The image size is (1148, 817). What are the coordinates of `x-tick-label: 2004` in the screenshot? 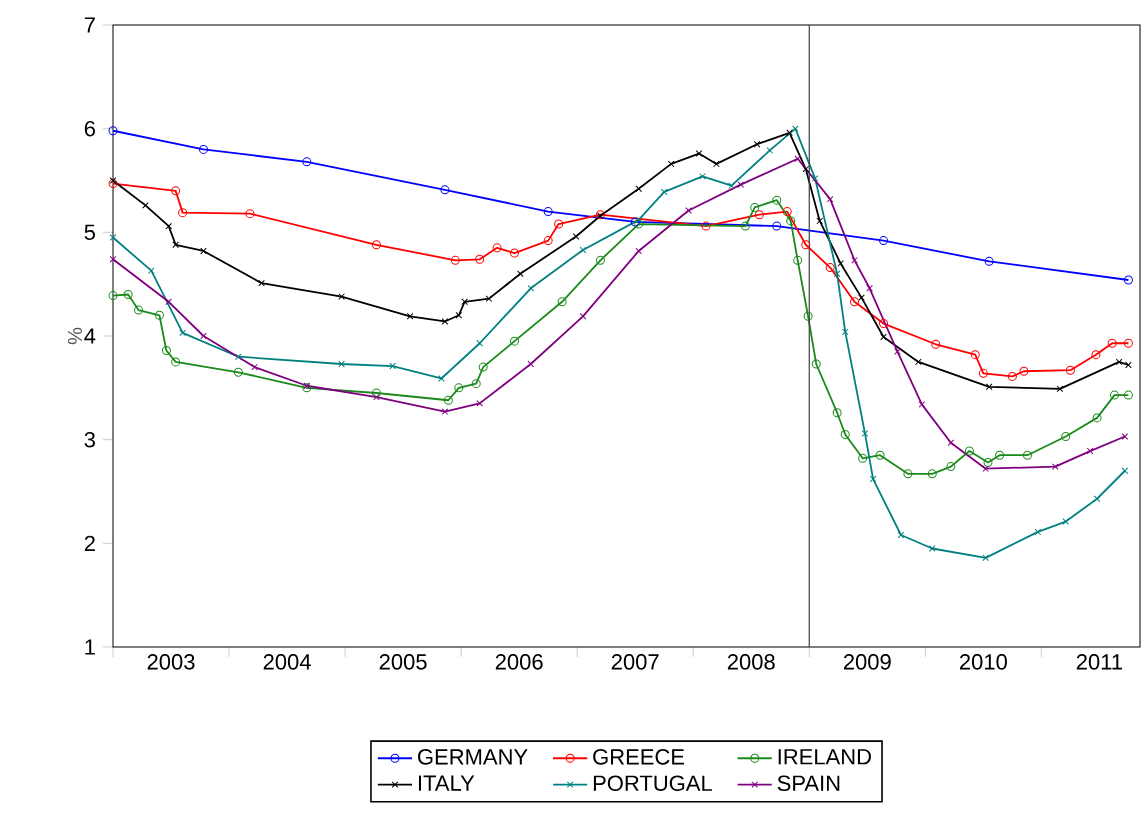 It's located at (287, 662).